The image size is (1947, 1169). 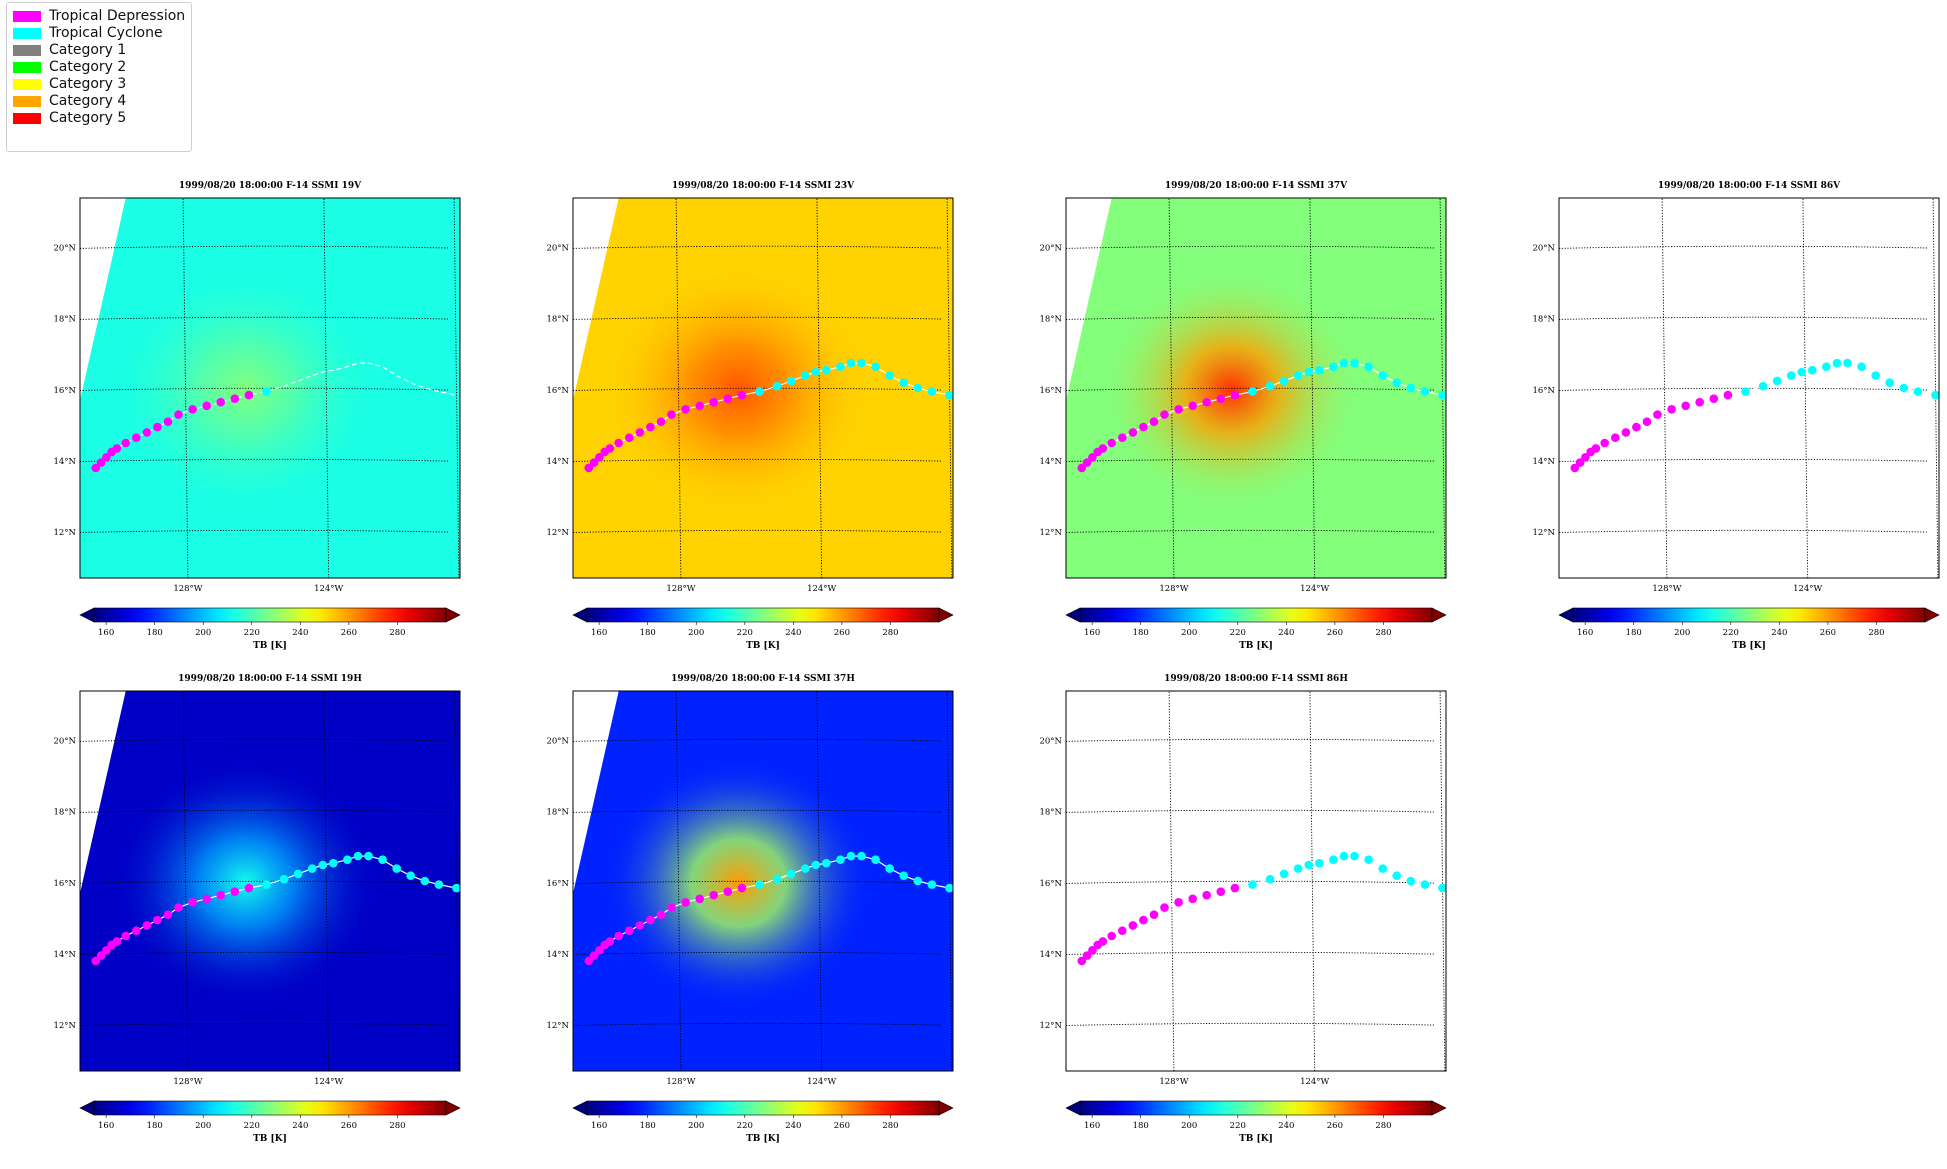 I want to click on legend-label: Category 1, so click(x=88, y=50).